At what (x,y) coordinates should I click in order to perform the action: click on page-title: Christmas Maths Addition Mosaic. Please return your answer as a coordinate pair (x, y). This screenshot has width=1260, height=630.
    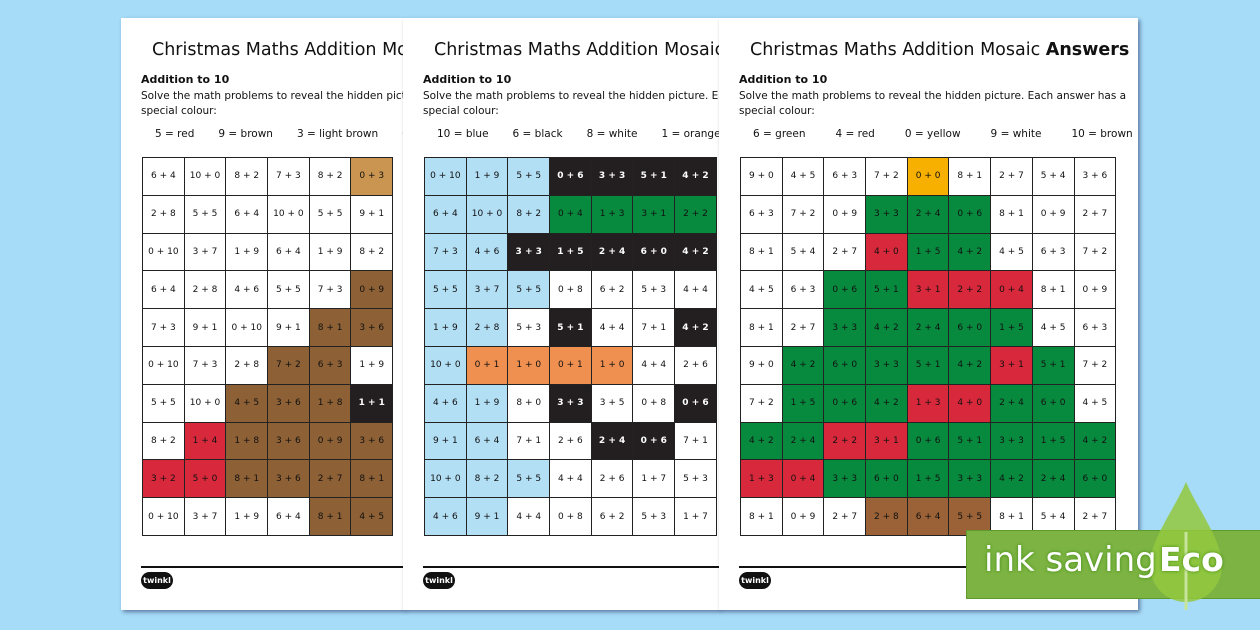
    Looking at the image, I should click on (278, 50).